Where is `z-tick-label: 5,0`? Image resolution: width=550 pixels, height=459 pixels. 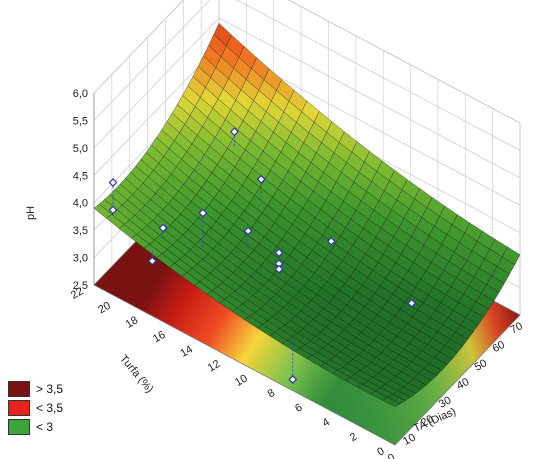 z-tick-label: 5,0 is located at coordinates (80, 149).